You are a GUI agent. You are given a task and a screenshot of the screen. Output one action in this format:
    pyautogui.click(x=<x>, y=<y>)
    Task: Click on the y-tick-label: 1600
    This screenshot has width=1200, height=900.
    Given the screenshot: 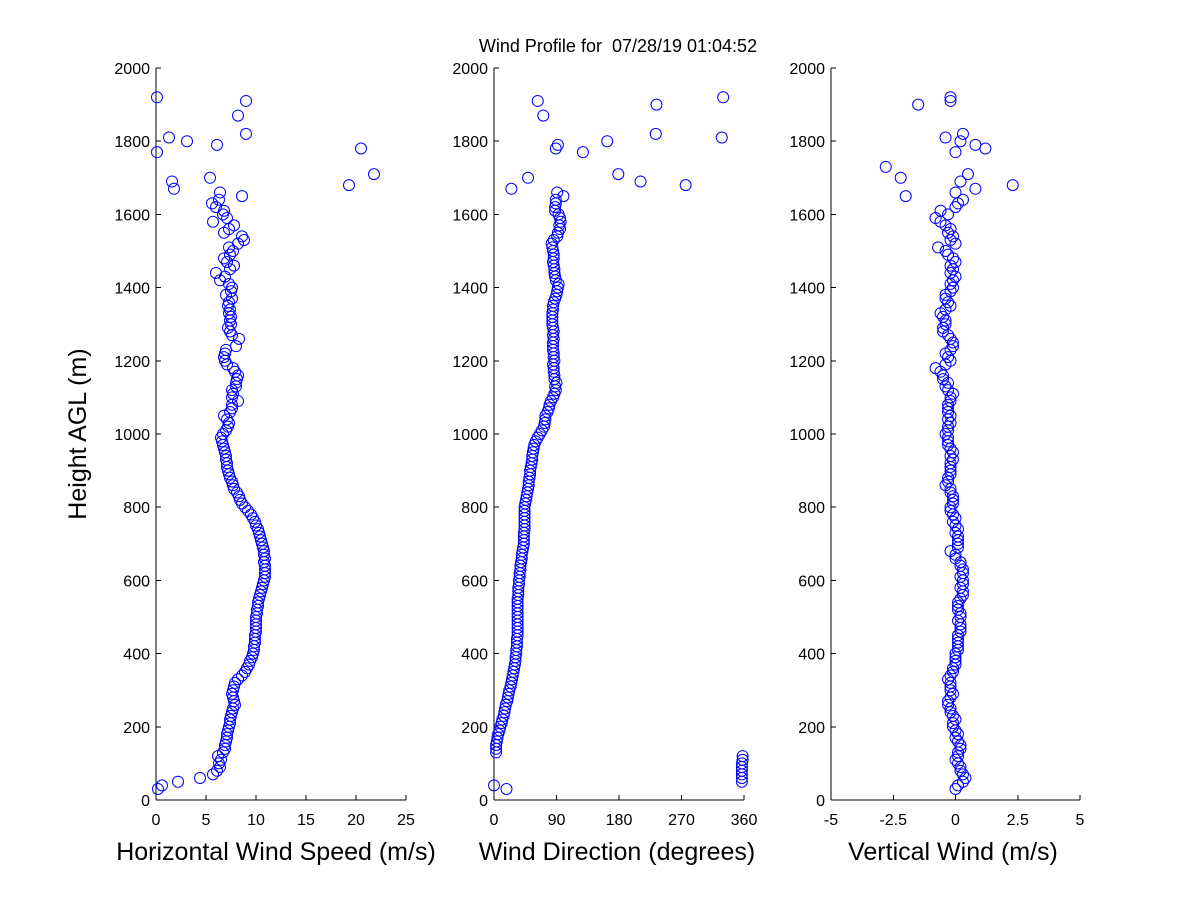 What is the action you would take?
    pyautogui.click(x=470, y=215)
    